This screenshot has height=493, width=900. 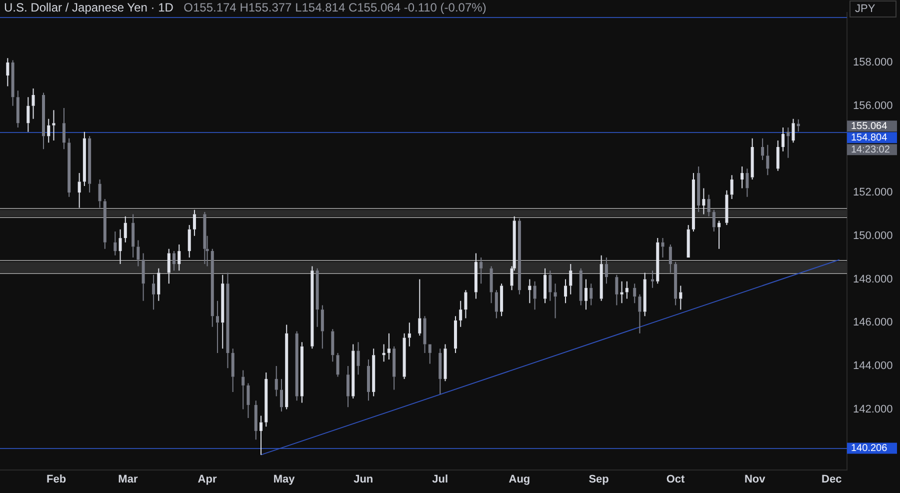 What do you see at coordinates (364, 480) in the screenshot?
I see `x-tick-label: Jun` at bounding box center [364, 480].